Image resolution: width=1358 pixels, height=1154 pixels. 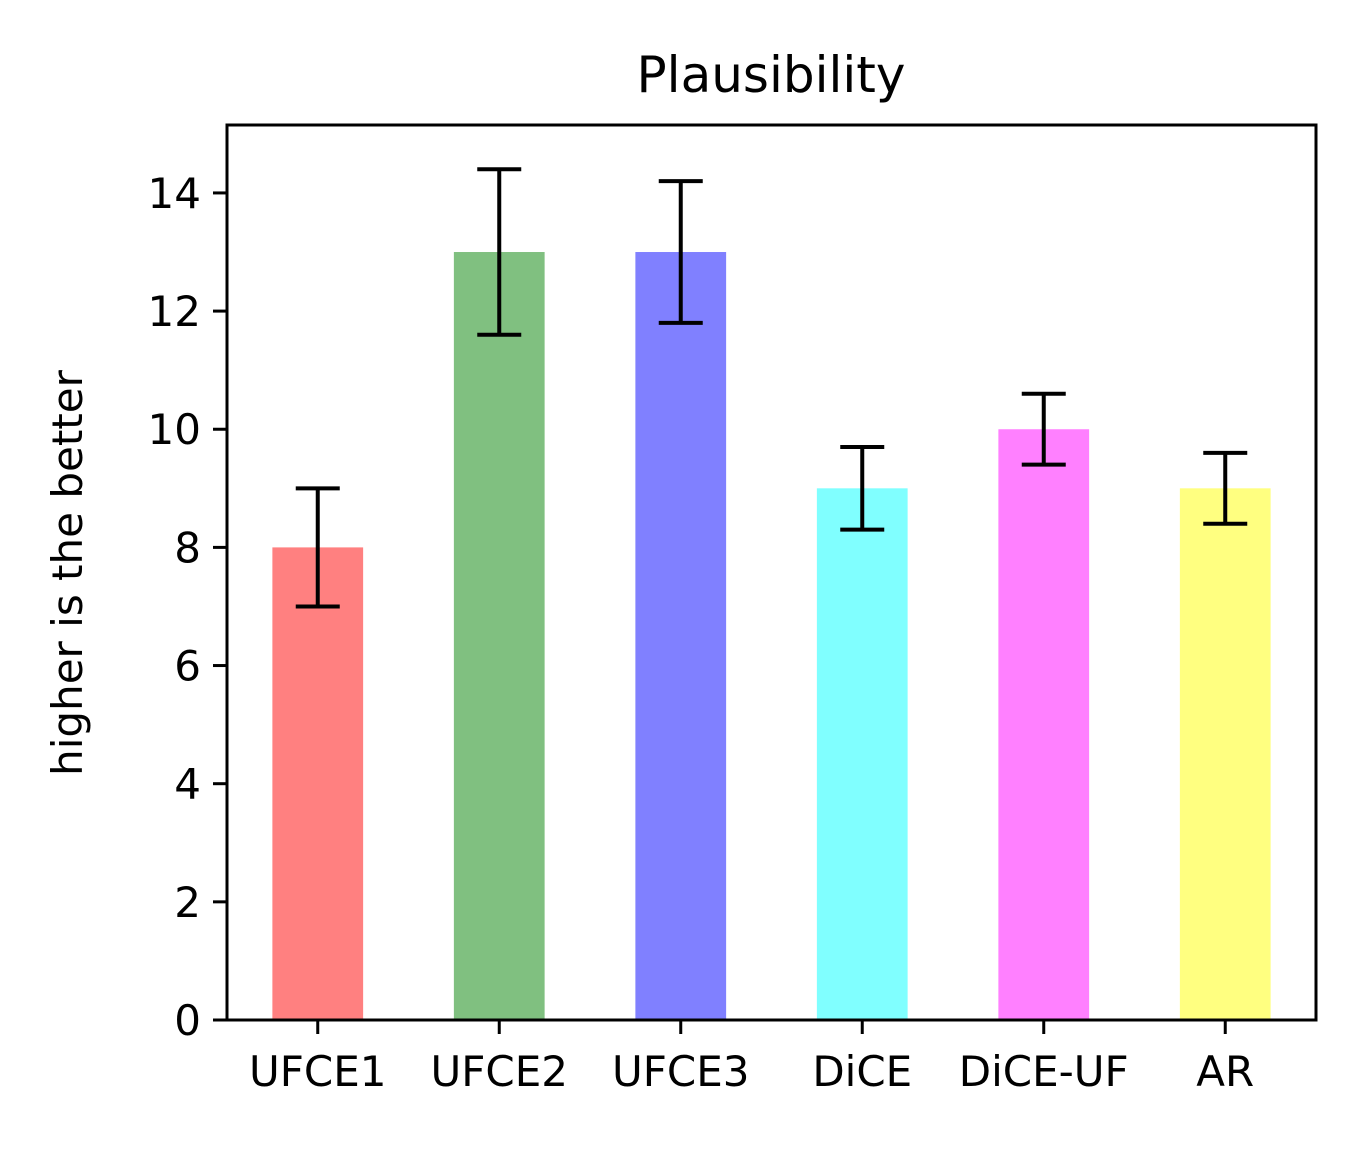 I want to click on y-tick-label: 0, so click(x=187, y=1020).